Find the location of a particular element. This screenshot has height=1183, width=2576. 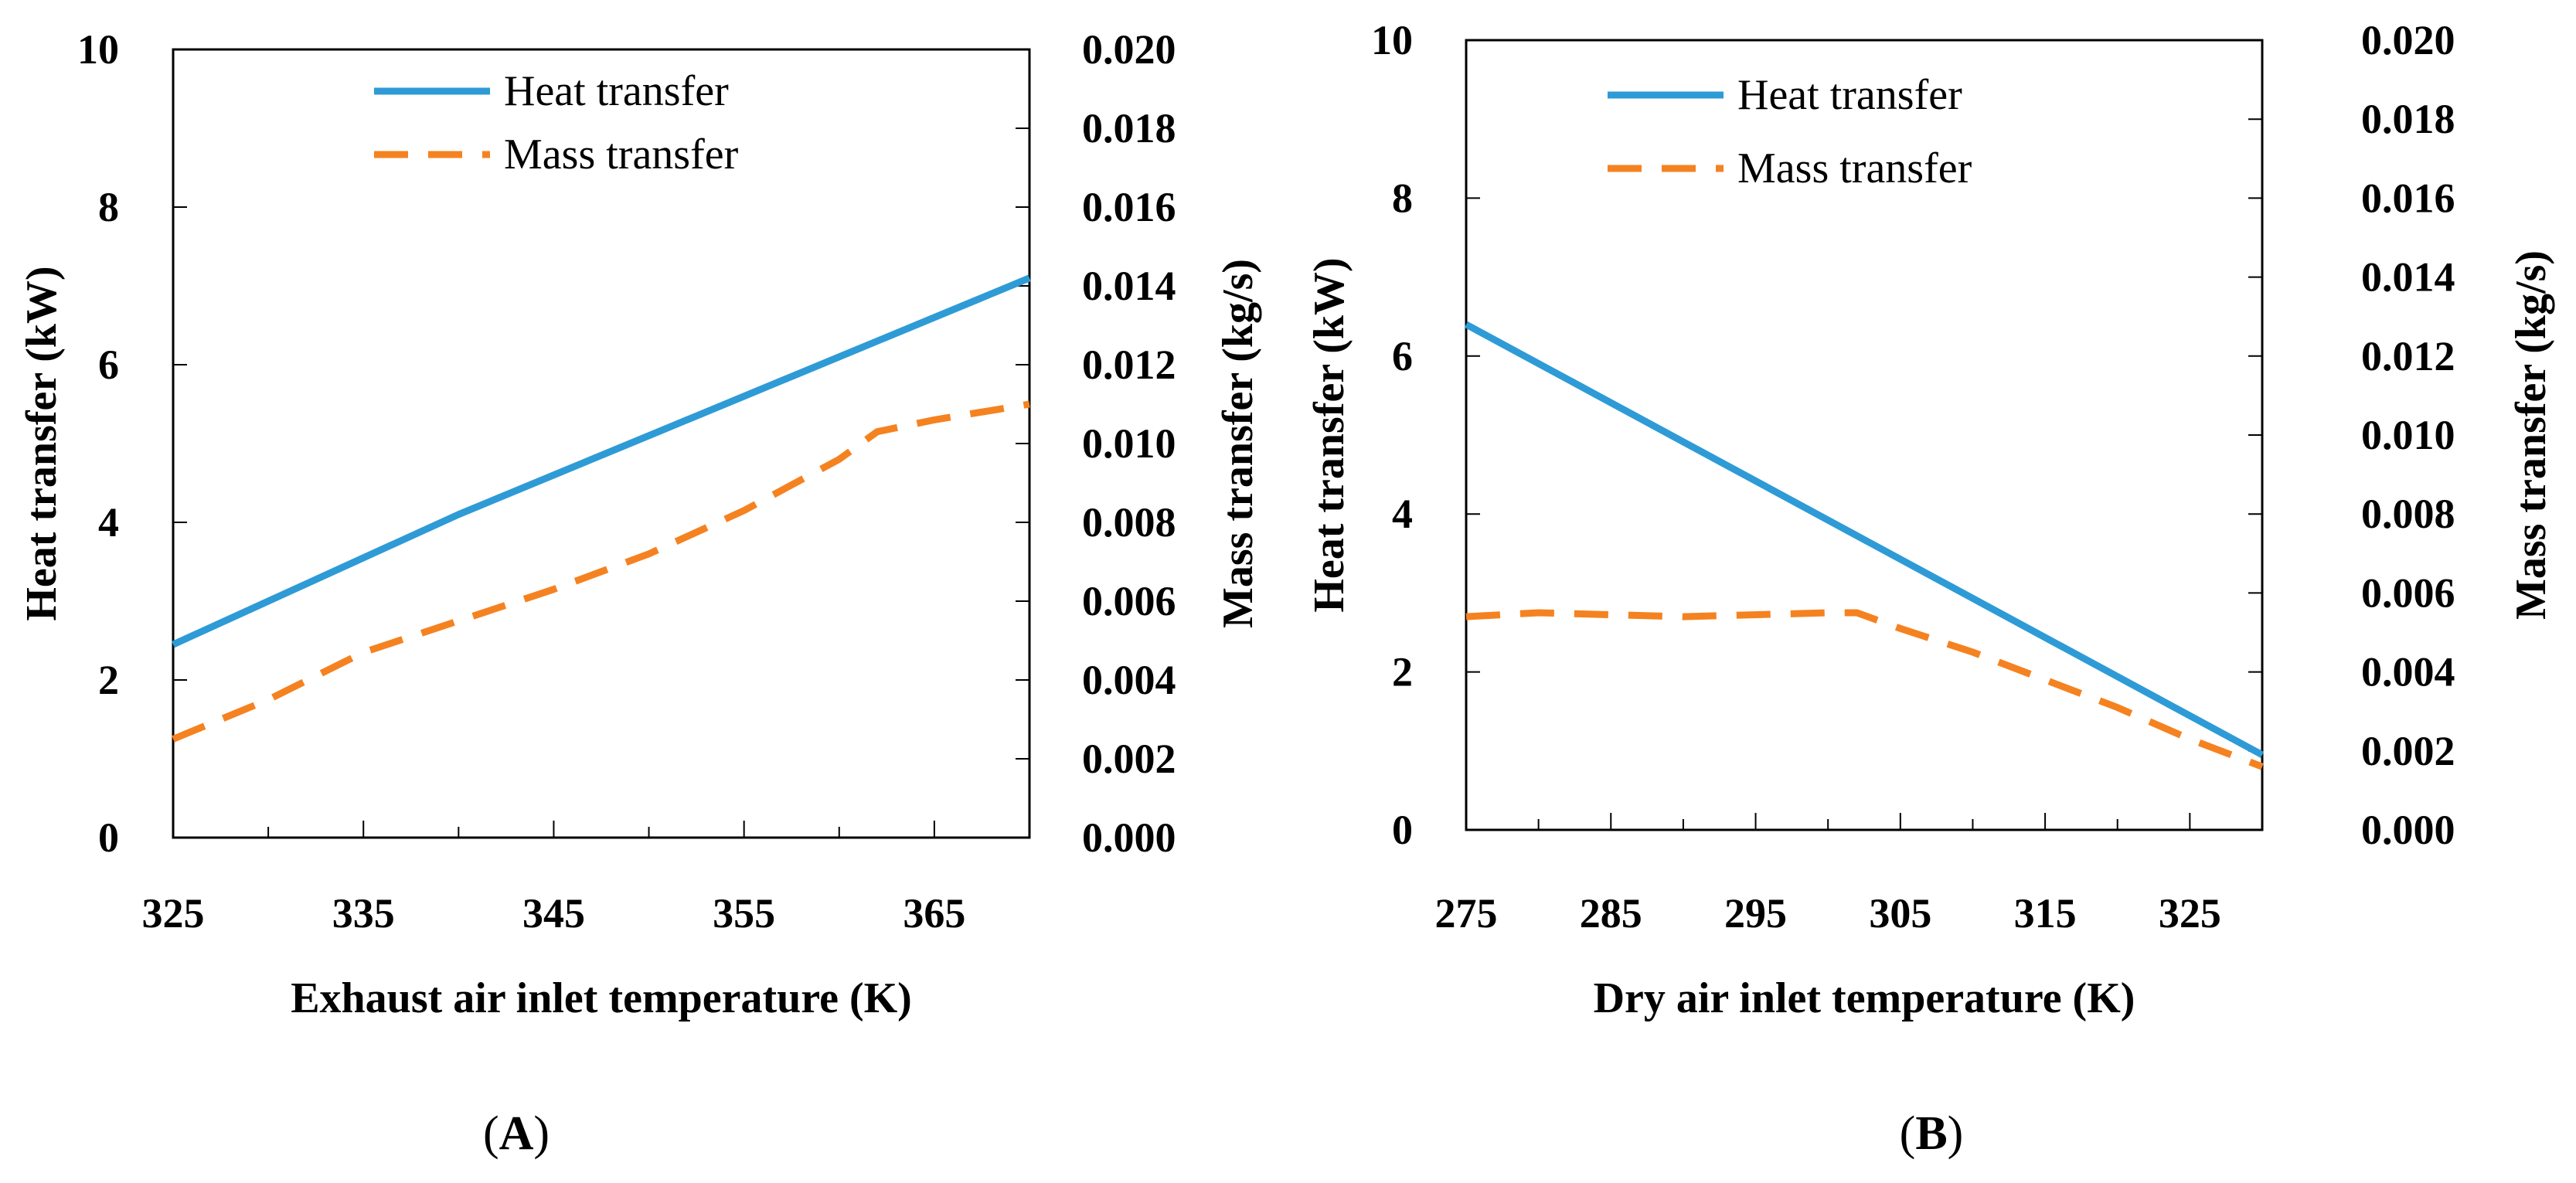

panel-a-series-heat-transfer-line is located at coordinates (601, 461).